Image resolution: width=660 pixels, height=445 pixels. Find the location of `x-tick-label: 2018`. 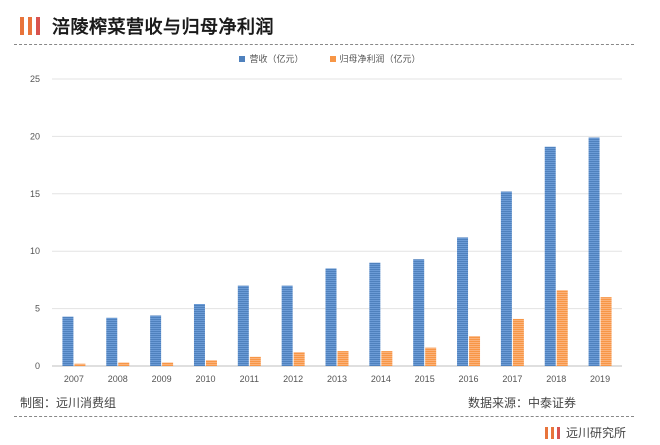

x-tick-label: 2018 is located at coordinates (556, 379).